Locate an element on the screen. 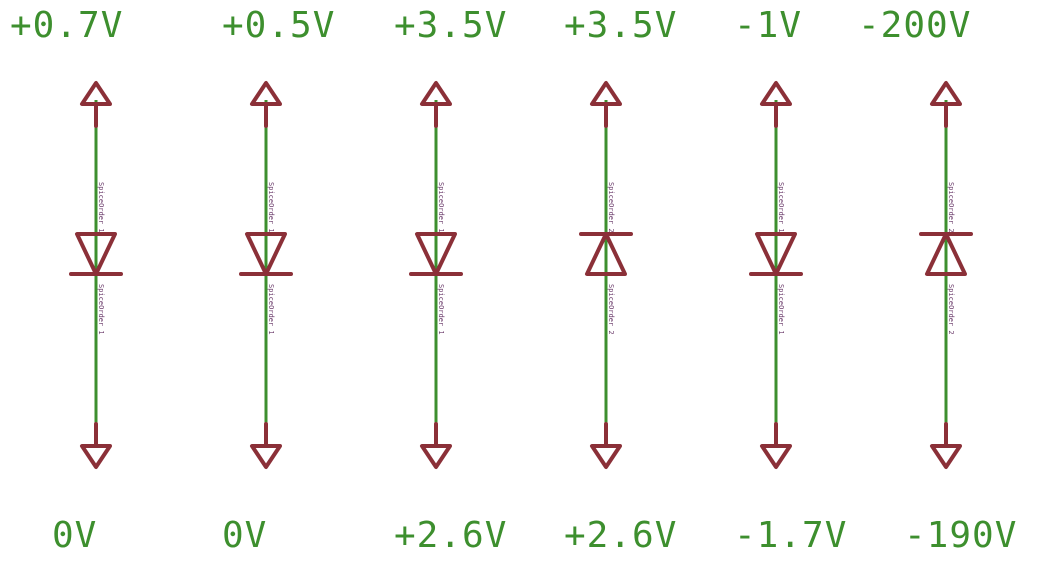 Image resolution: width=1052 pixels, height=562 pixels. bottom-voltage-label: -190V is located at coordinates (961, 535).